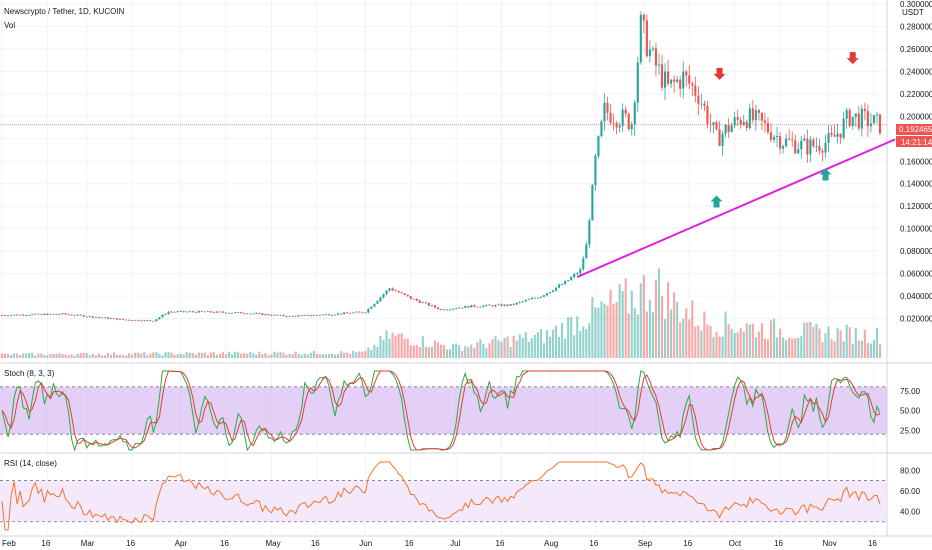 The image size is (932, 550). I want to click on rsi-tick-label: 60.00, so click(910, 491).